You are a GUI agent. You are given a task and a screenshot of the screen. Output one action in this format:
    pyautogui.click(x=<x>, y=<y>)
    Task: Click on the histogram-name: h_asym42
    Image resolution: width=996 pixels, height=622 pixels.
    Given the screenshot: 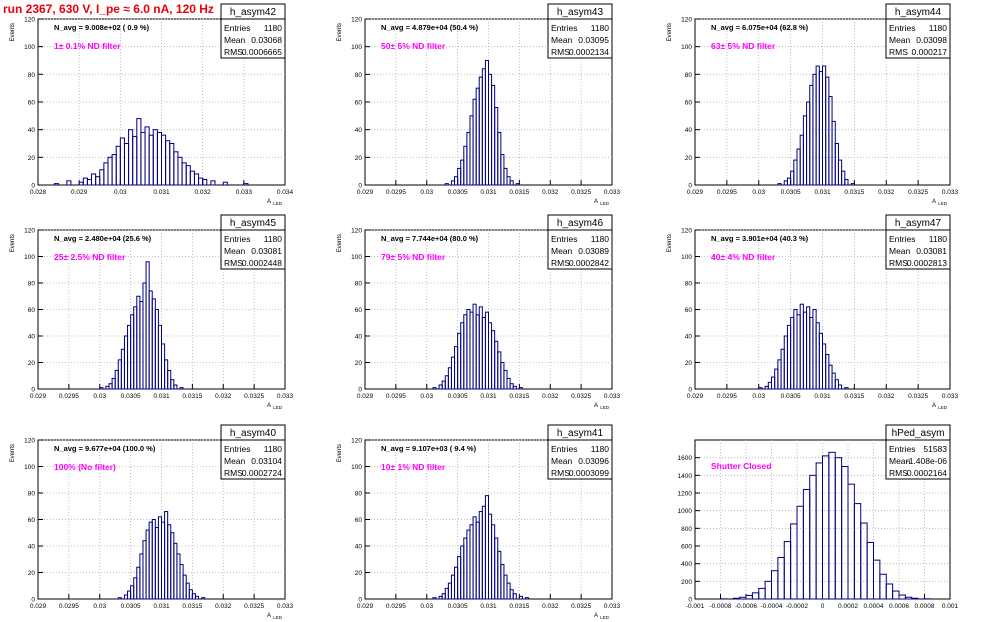 What is the action you would take?
    pyautogui.click(x=253, y=12)
    